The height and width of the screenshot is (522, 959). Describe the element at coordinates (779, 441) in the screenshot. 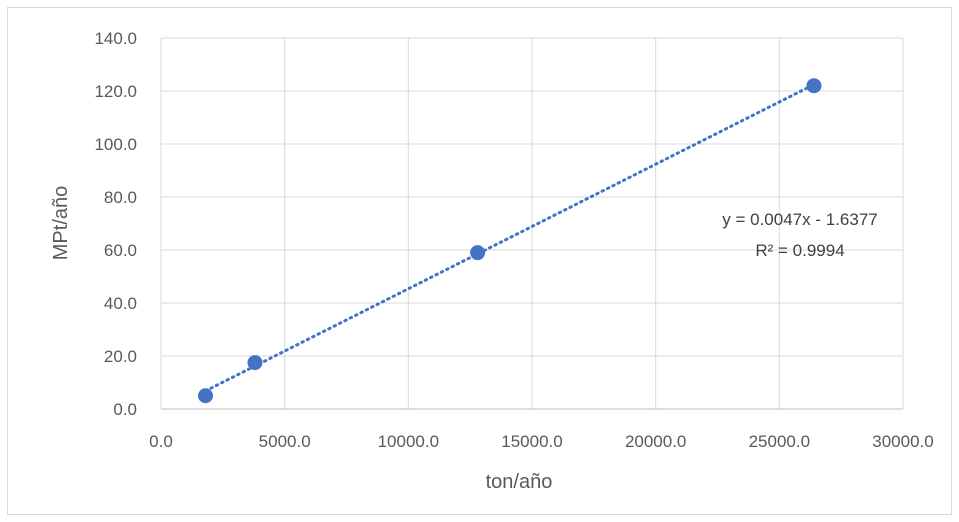

I see `x-tick-label: 25000.0` at that location.